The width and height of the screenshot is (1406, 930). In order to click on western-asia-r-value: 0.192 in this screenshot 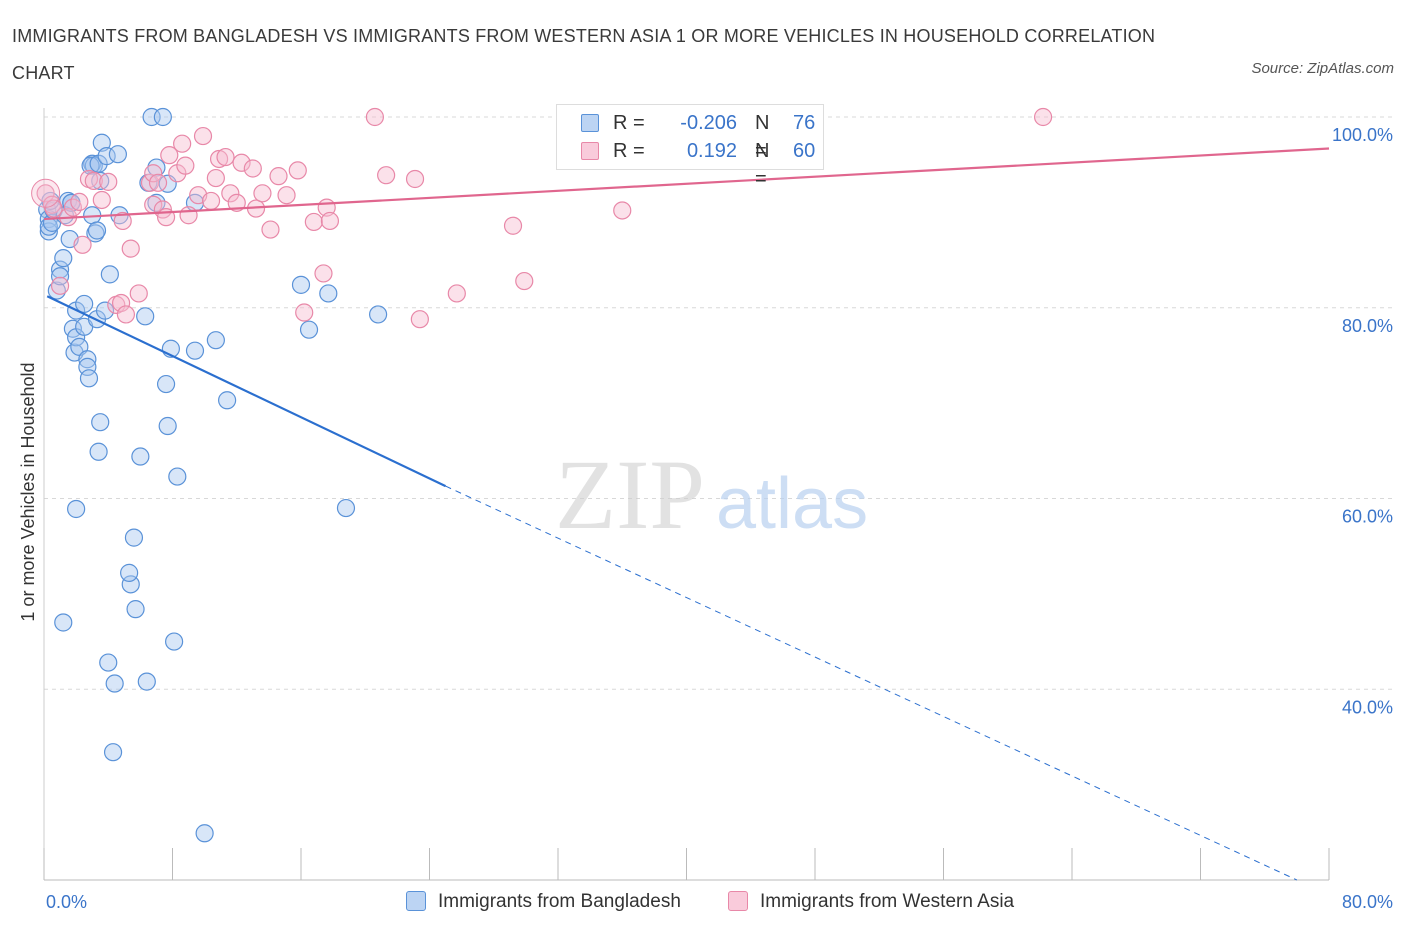, I will do `click(711, 151)`.